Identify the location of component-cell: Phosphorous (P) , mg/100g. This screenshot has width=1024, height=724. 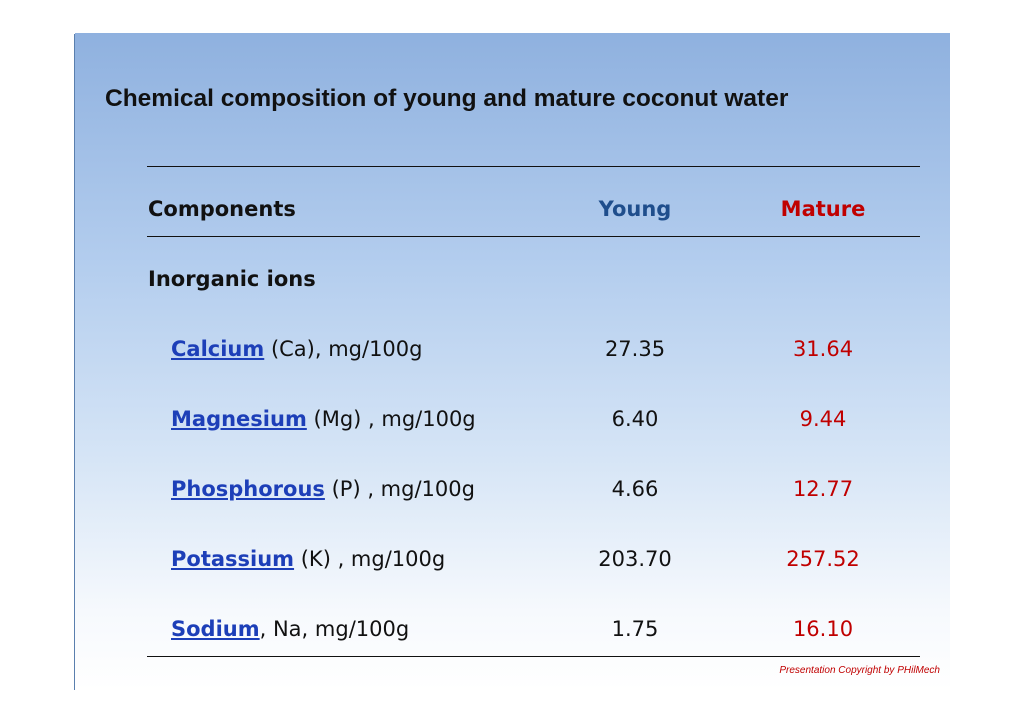
(323, 489).